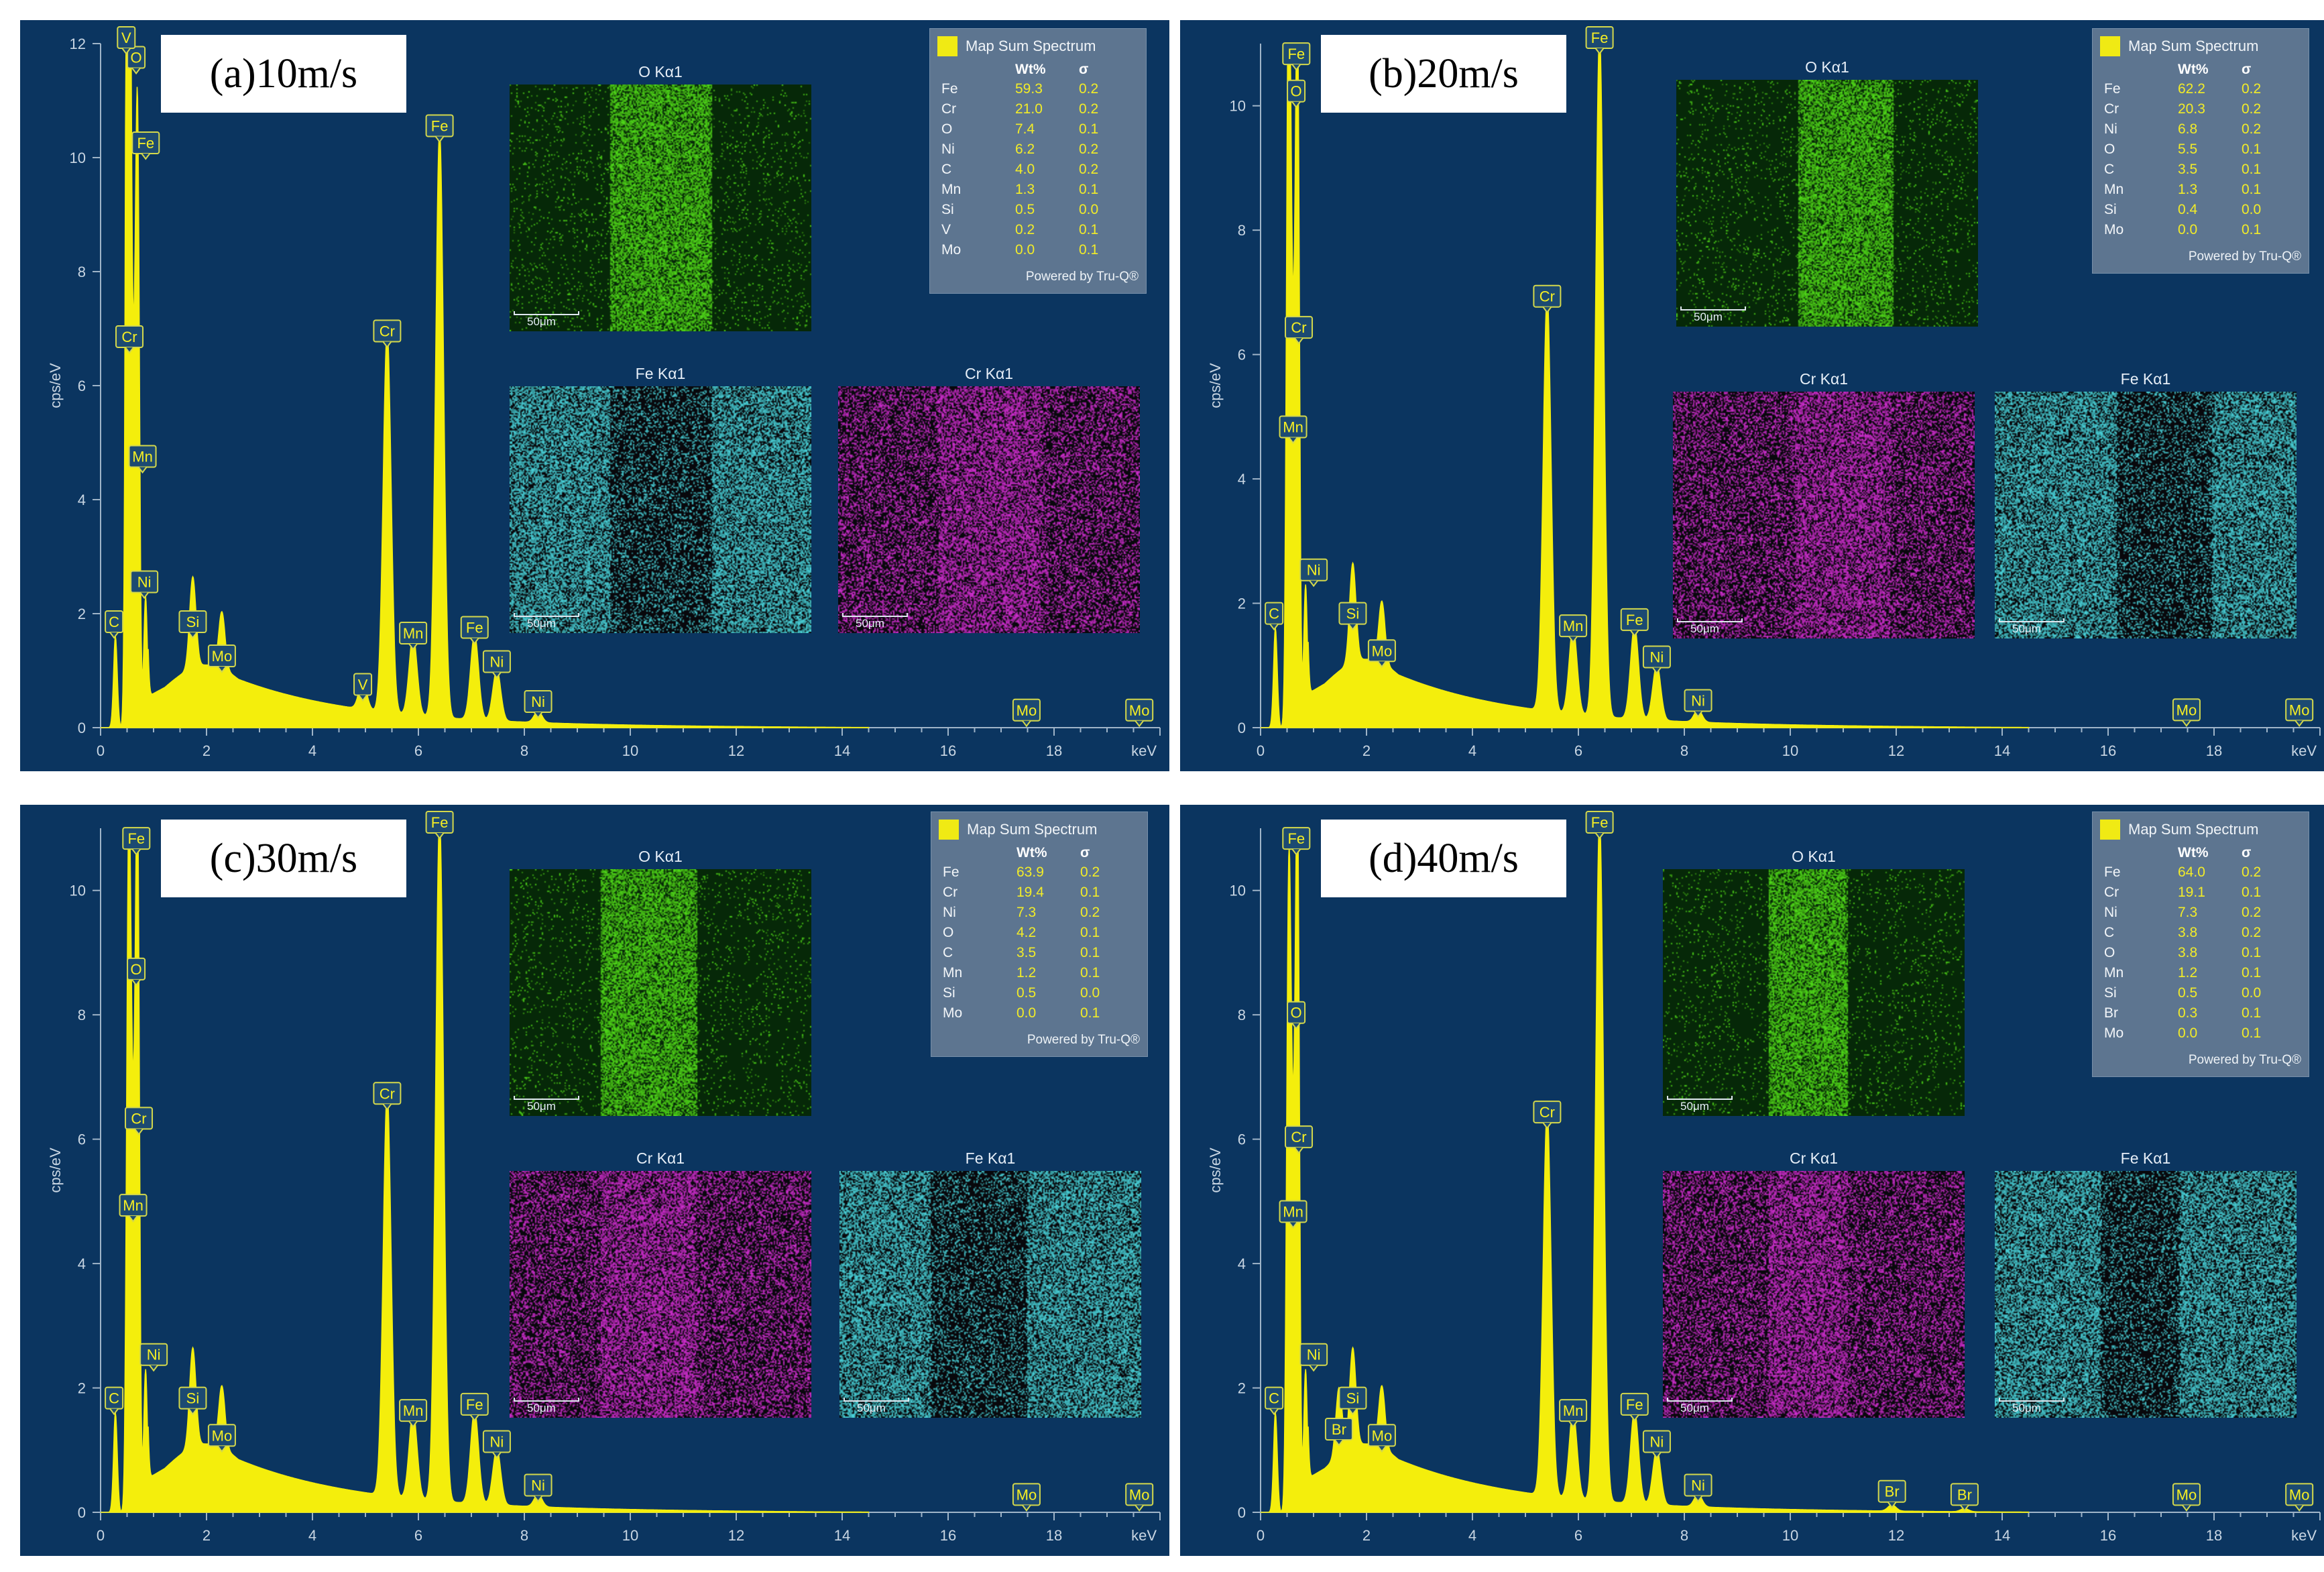  Describe the element at coordinates (524, 1535) in the screenshot. I see `x-tick-label: 8` at that location.